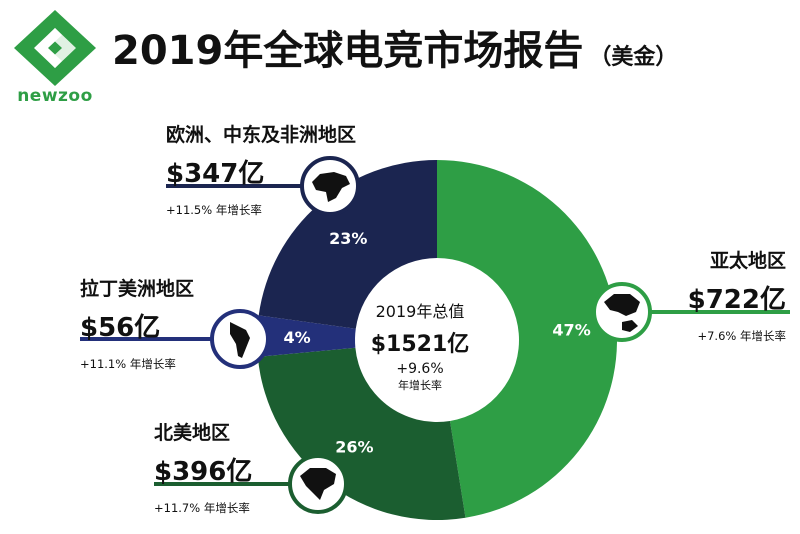  I want to click on region-value: $722亿, so click(736, 300).